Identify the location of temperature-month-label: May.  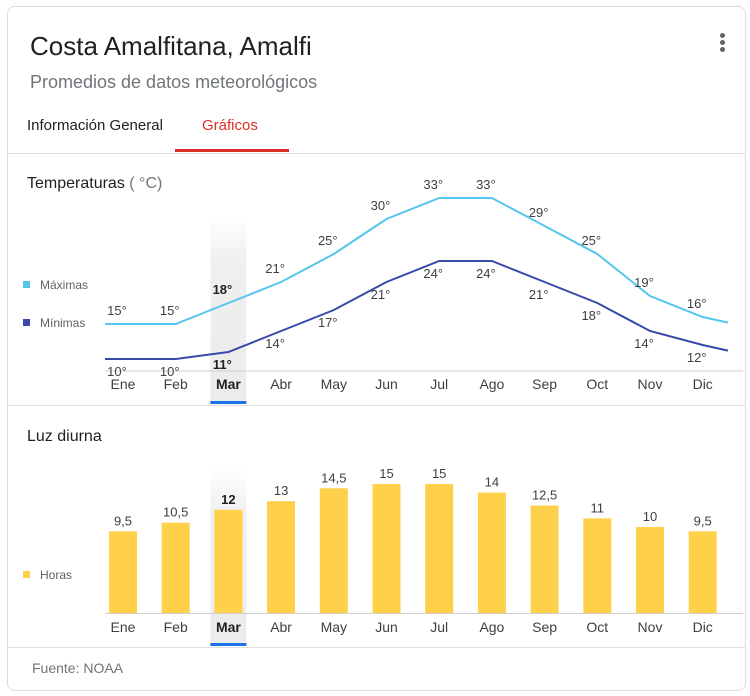
(334, 384).